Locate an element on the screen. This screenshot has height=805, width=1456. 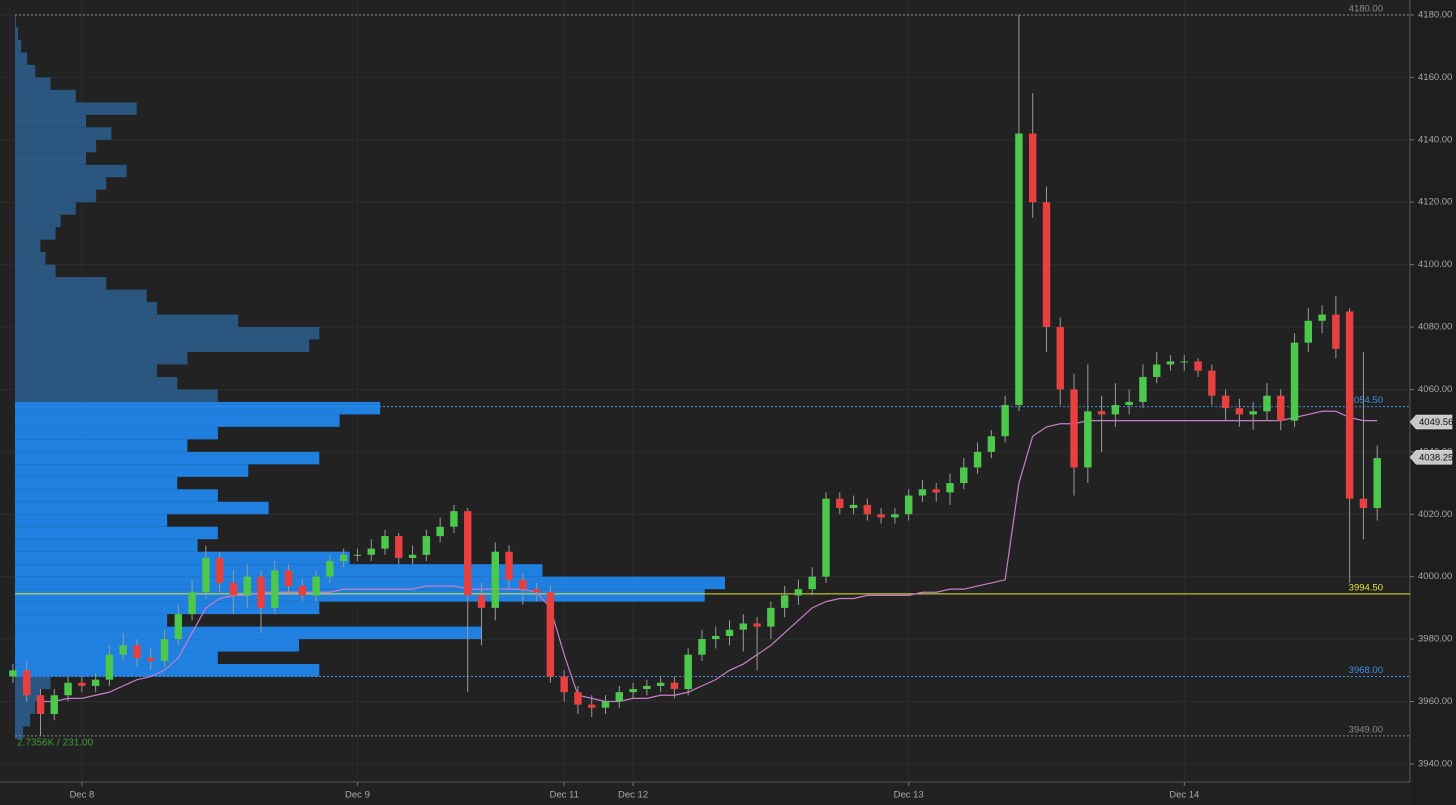
x-tick-label: Dec 12 is located at coordinates (633, 795).